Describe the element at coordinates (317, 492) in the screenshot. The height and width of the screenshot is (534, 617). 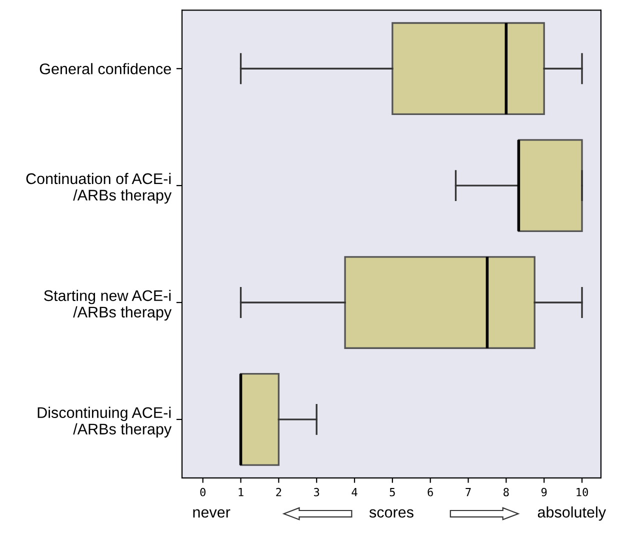
I see `x-tick-label: 3` at that location.